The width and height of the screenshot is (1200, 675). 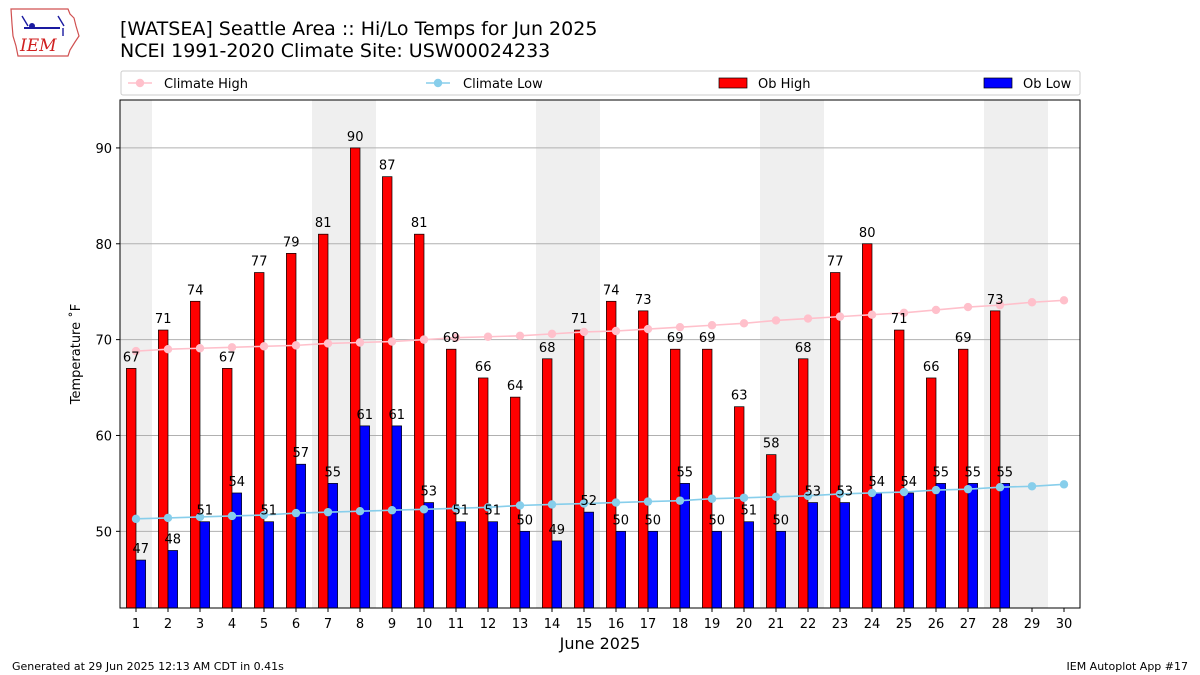 What do you see at coordinates (140, 83) in the screenshot?
I see `legend-climate-high-marker` at bounding box center [140, 83].